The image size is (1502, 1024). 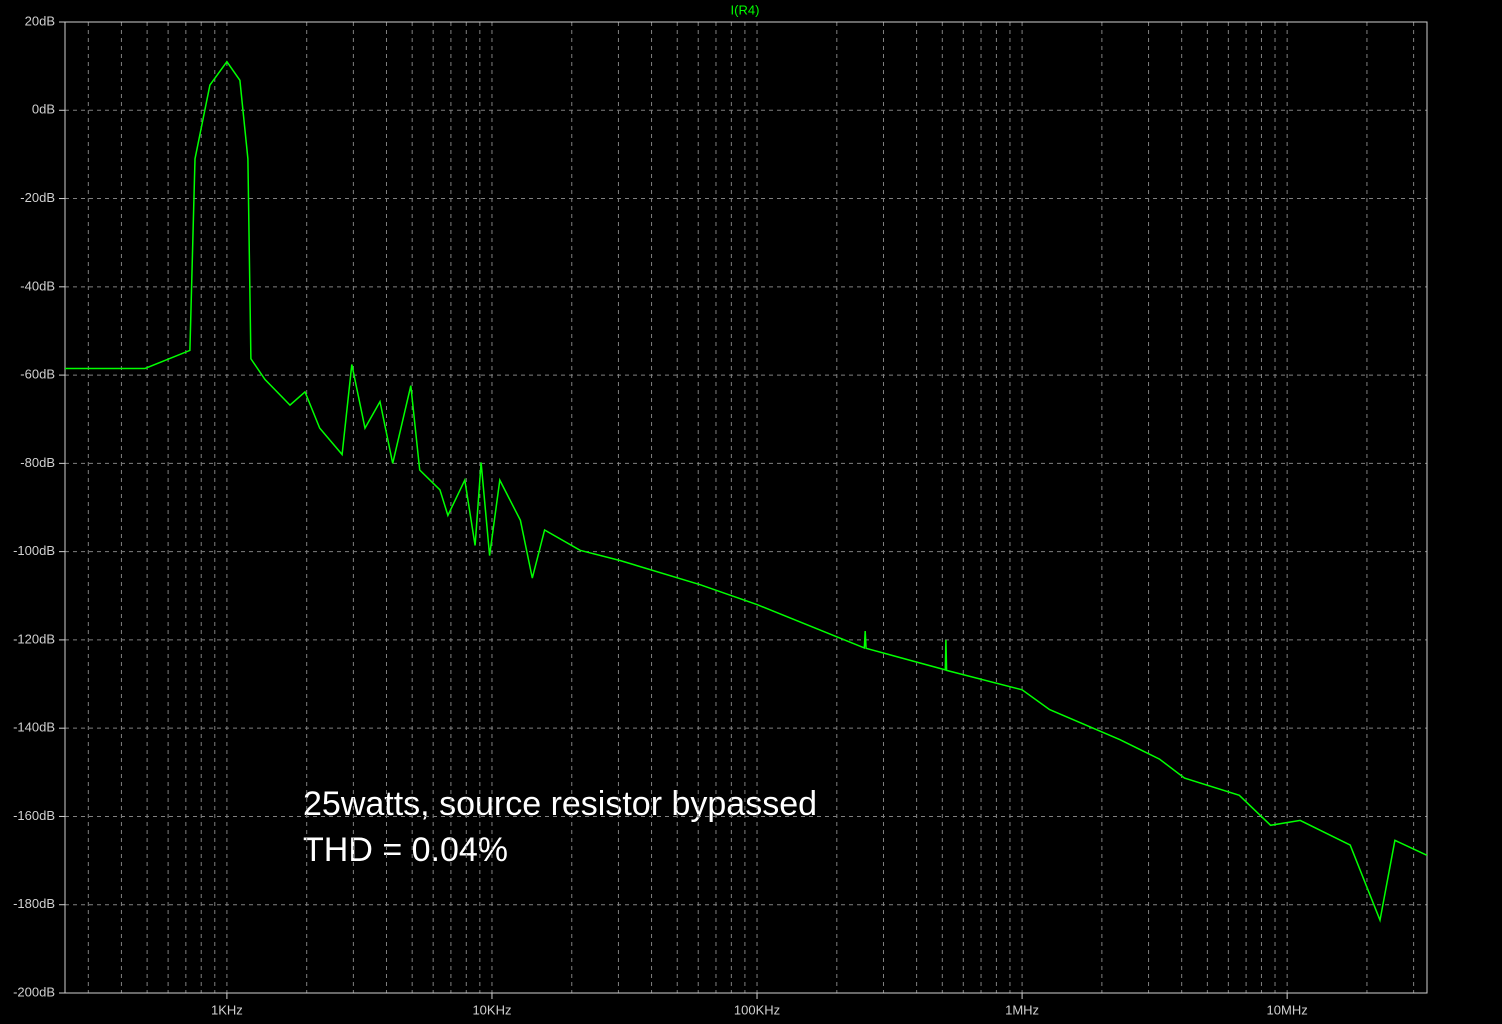 What do you see at coordinates (491, 1009) in the screenshot?
I see `x-tick-label: 10KHz` at bounding box center [491, 1009].